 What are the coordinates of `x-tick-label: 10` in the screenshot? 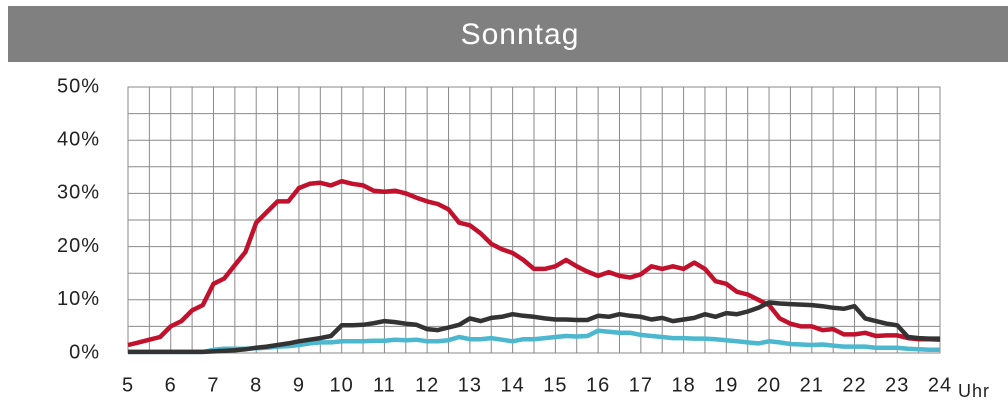 It's located at (342, 385).